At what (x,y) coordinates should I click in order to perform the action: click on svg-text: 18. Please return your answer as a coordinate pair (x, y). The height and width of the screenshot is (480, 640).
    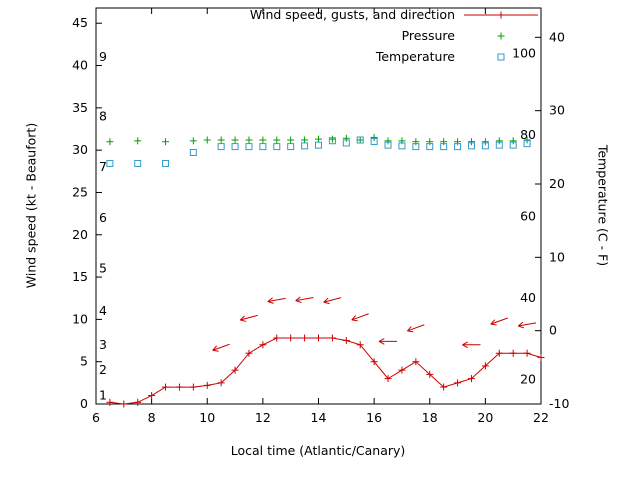
    Looking at the image, I should click on (430, 417).